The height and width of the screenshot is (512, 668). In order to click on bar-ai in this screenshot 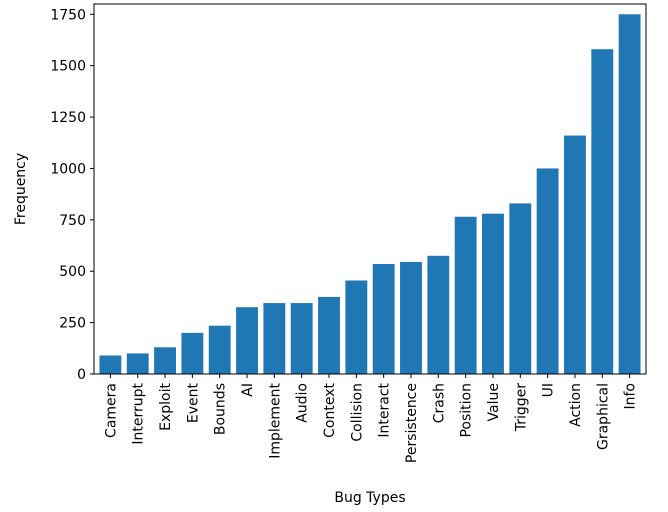, I will do `click(247, 340)`.